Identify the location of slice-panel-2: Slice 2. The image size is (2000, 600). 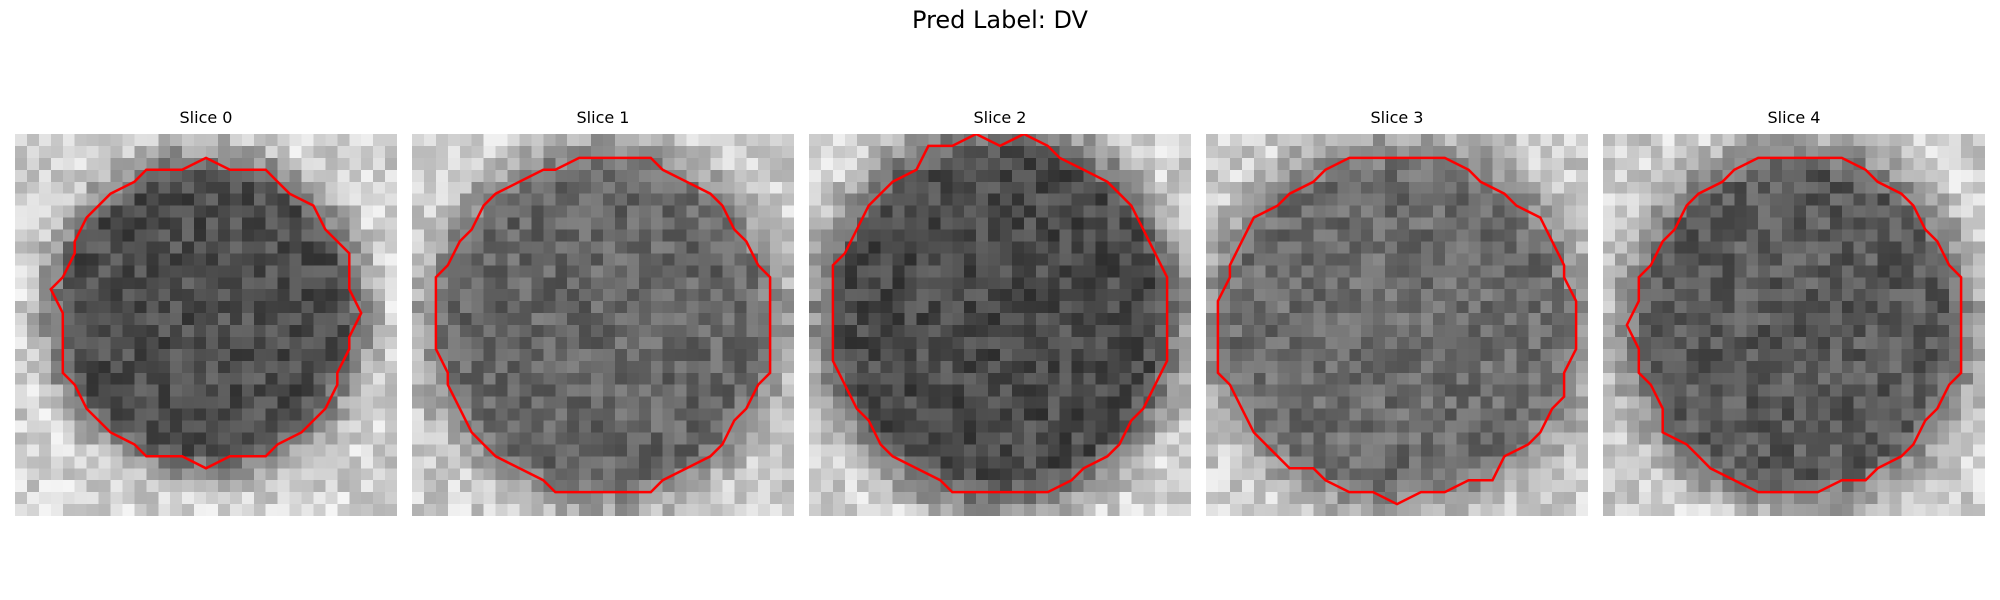
(1000, 318).